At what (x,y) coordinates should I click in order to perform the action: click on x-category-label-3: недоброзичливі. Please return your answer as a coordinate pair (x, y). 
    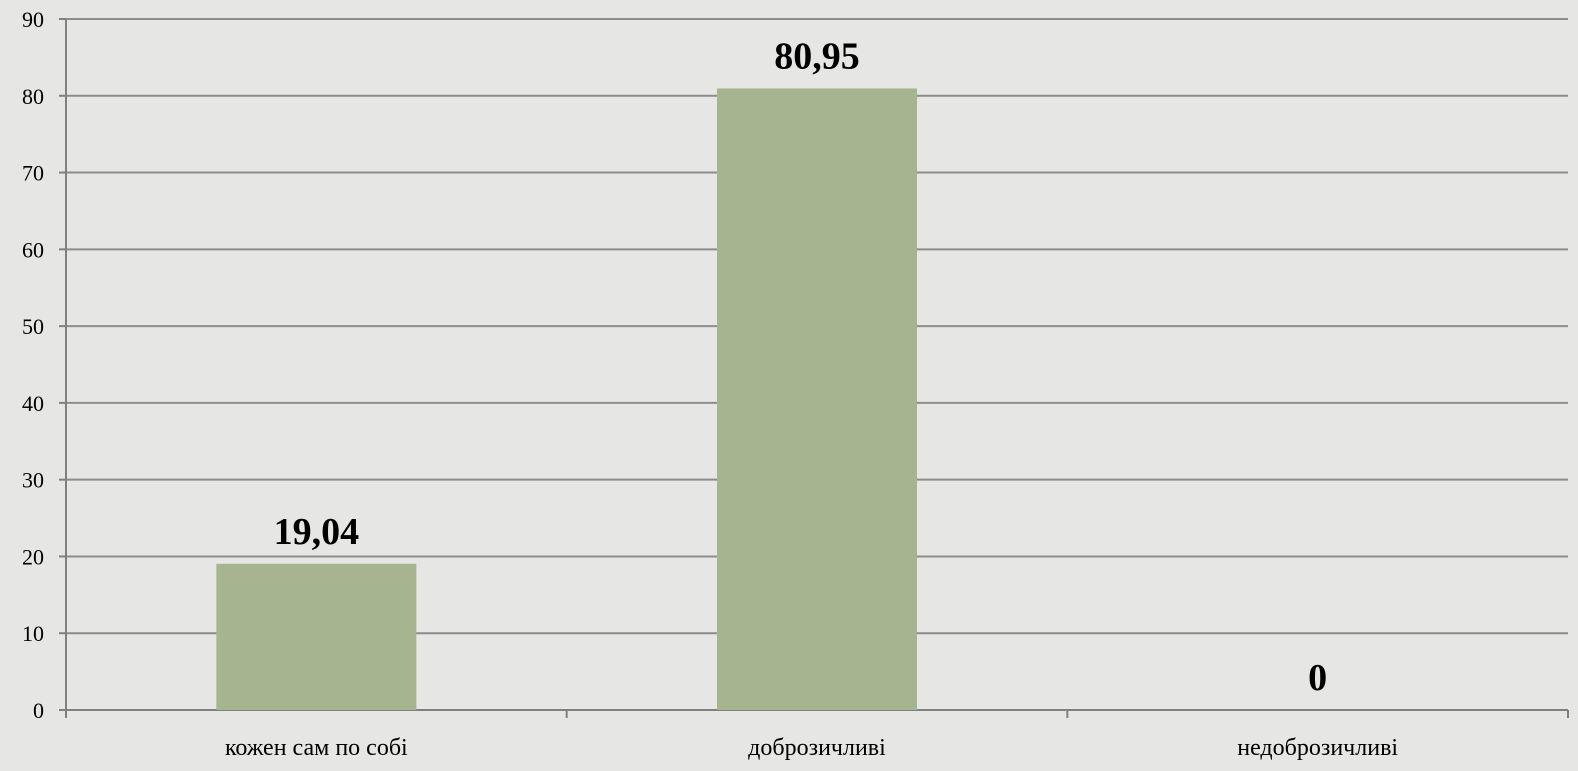
    Looking at the image, I should click on (1317, 748).